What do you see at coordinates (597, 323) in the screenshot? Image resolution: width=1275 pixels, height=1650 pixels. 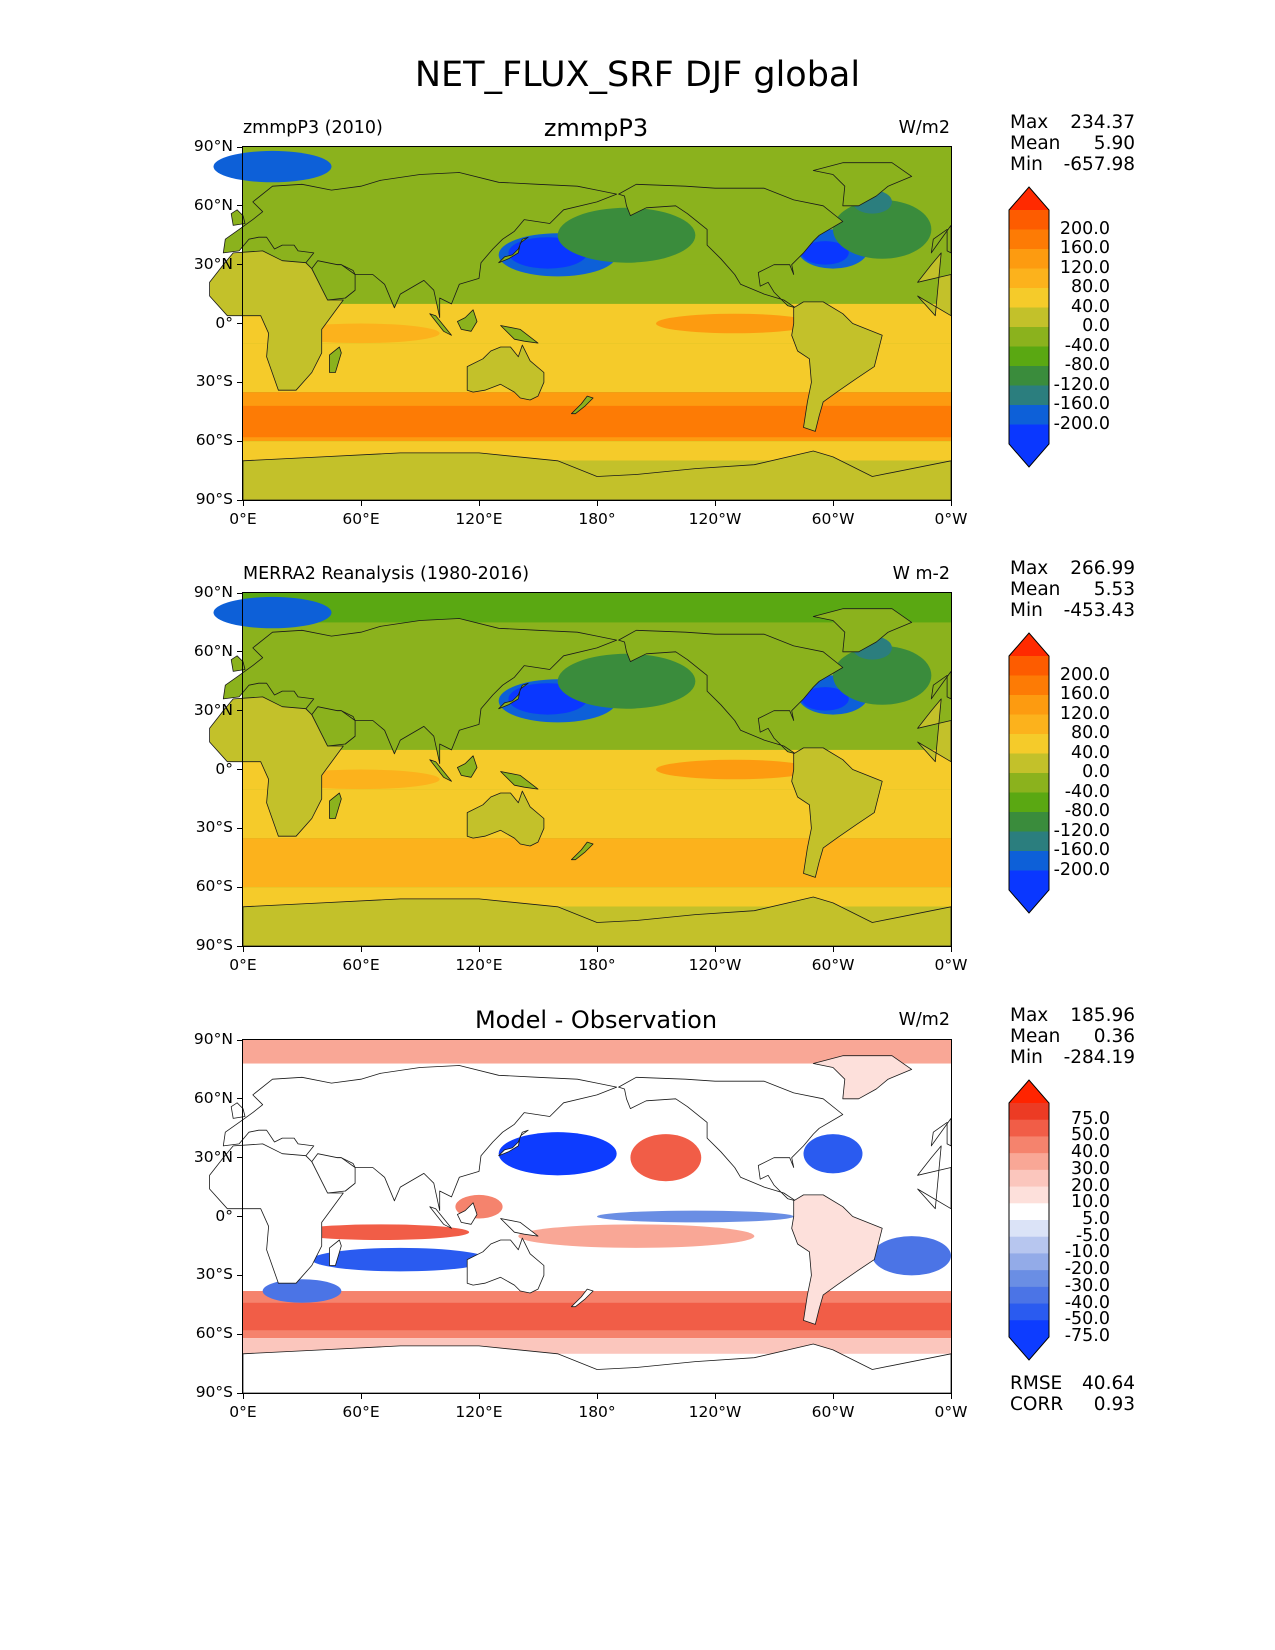 I see `panel-1-map-frame` at bounding box center [597, 323].